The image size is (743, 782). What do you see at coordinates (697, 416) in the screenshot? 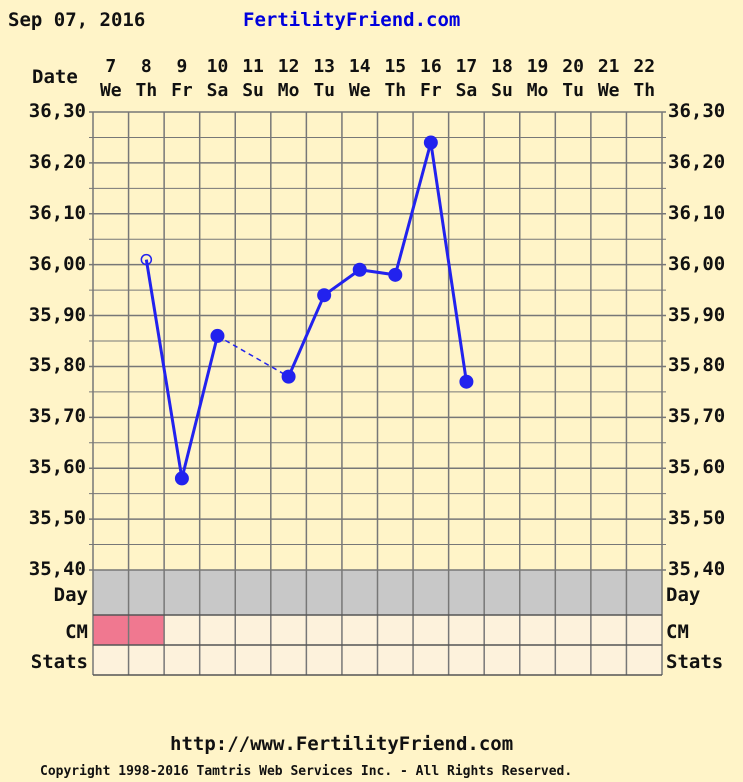
I see `y-tick-right: 35,70` at bounding box center [697, 416].